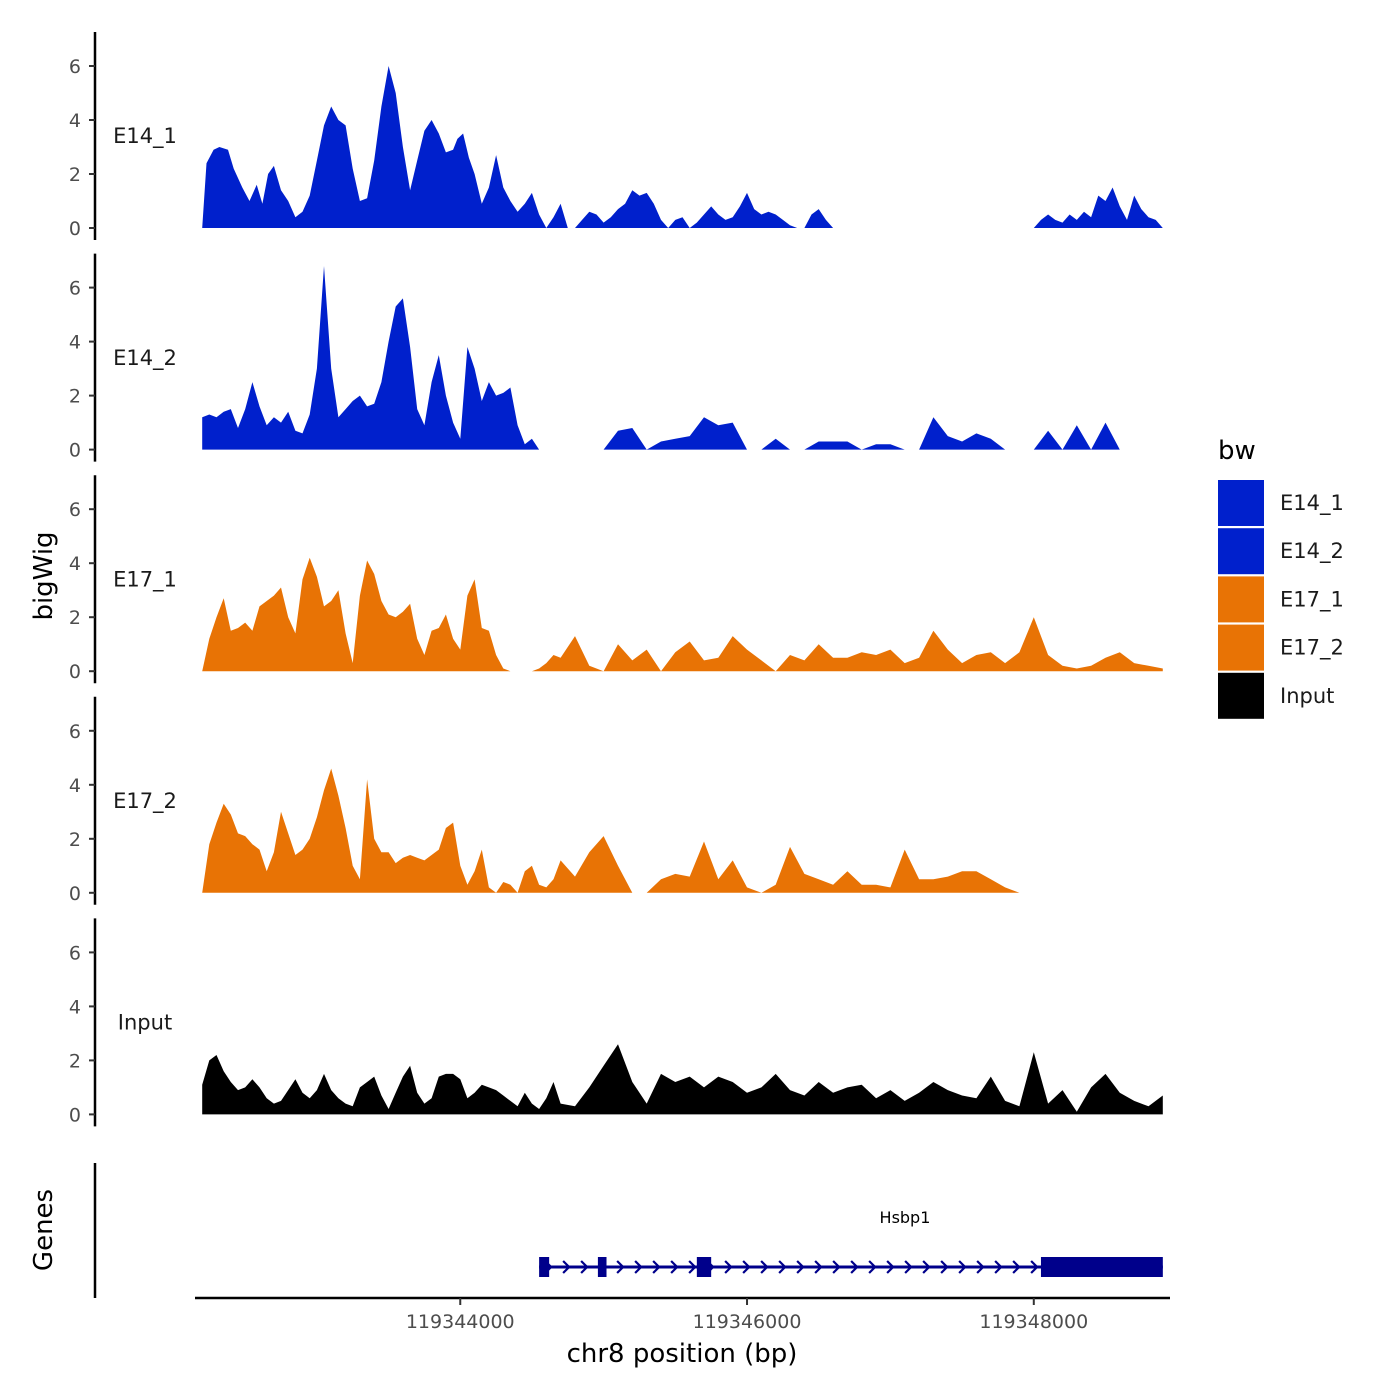 The image size is (1400, 1400). Describe the element at coordinates (851, 1242) in the screenshot. I see `gene-Hsbp1: Hsbp1` at that location.